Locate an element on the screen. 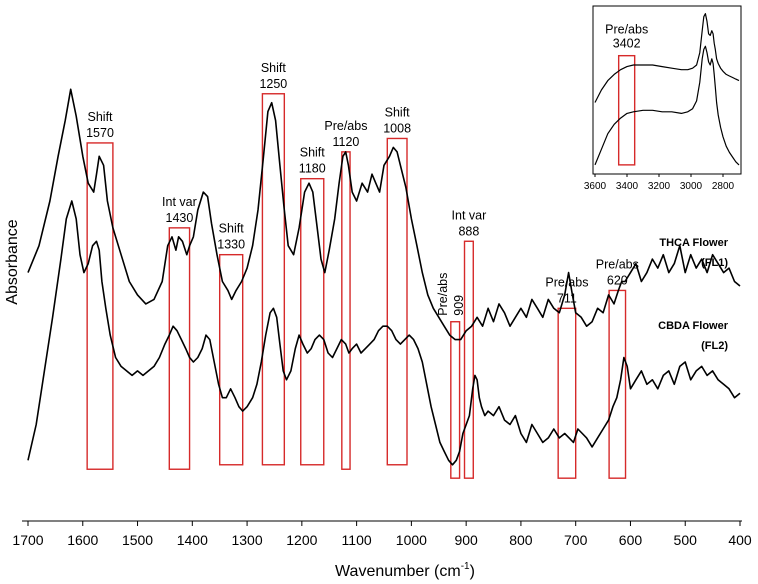 This screenshot has height=584, width=758. annotation-wavenumber: 620 is located at coordinates (617, 280).